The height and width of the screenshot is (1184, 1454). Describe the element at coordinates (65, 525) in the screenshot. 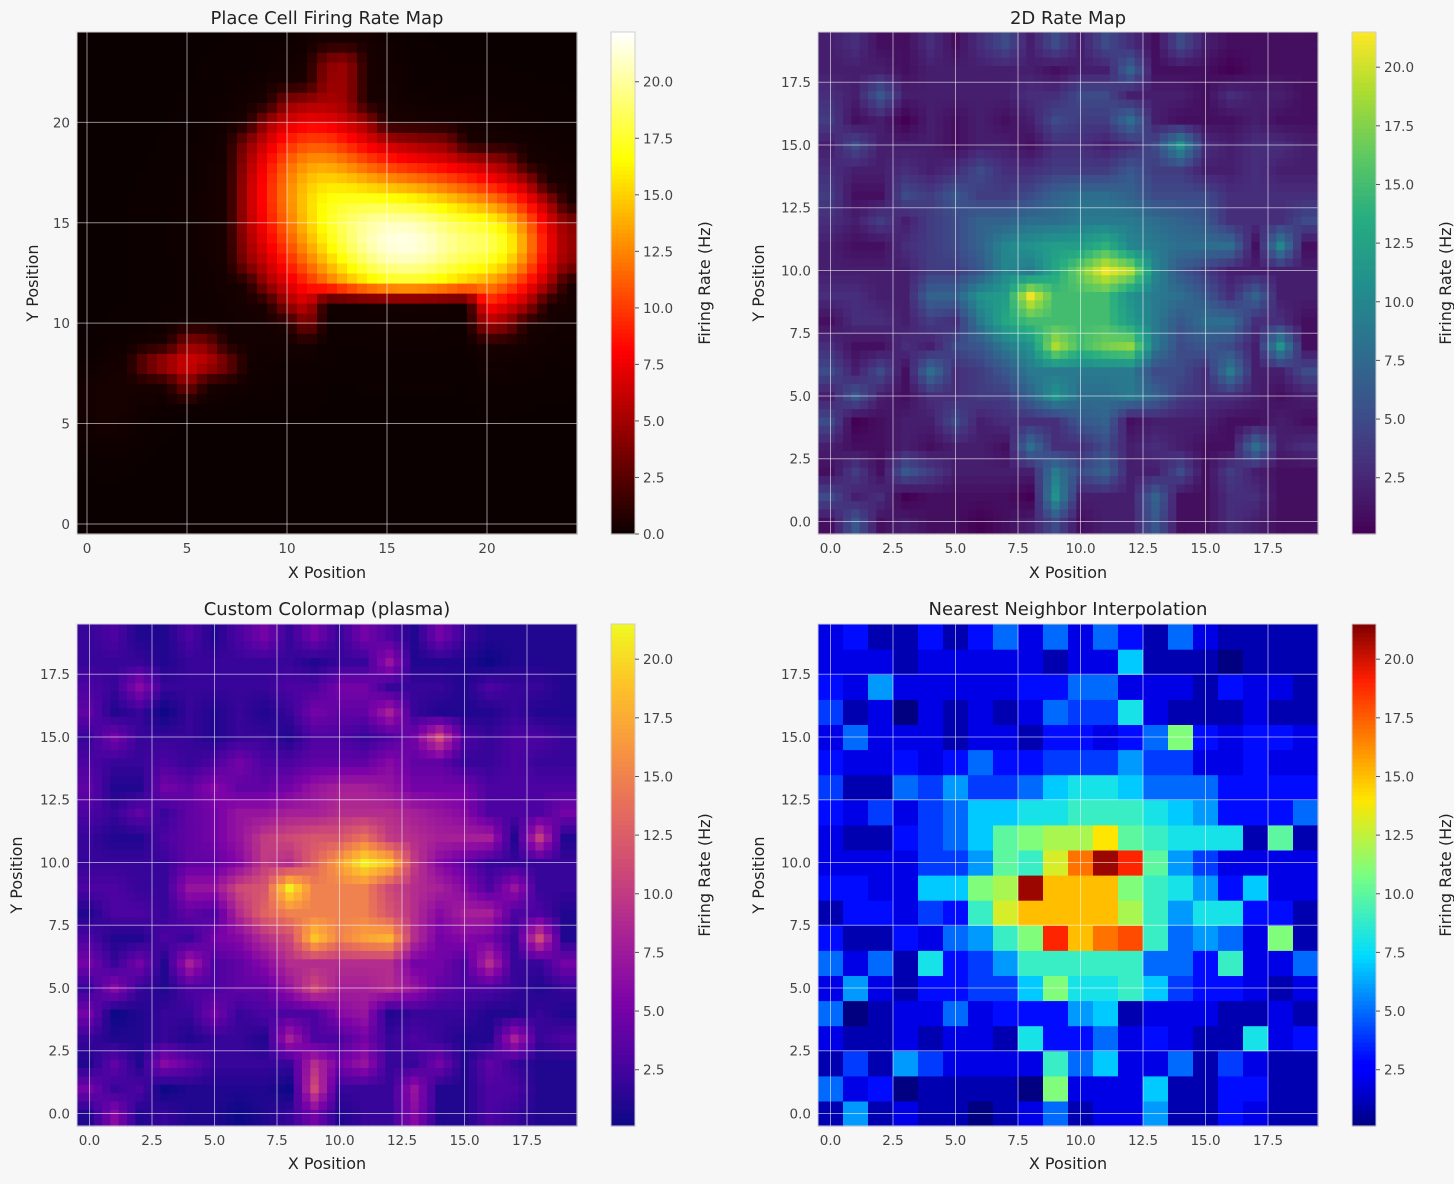

I see `y-tick-label: 0` at that location.